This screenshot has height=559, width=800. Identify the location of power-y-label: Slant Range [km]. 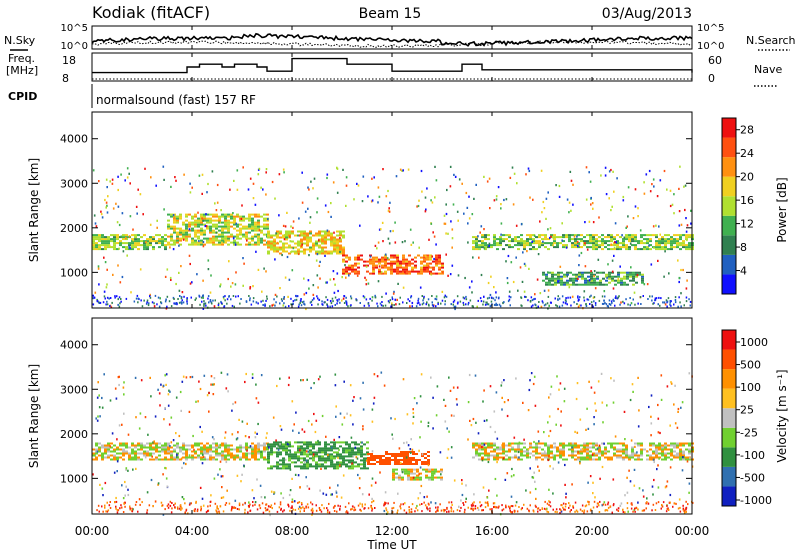
(34, 210).